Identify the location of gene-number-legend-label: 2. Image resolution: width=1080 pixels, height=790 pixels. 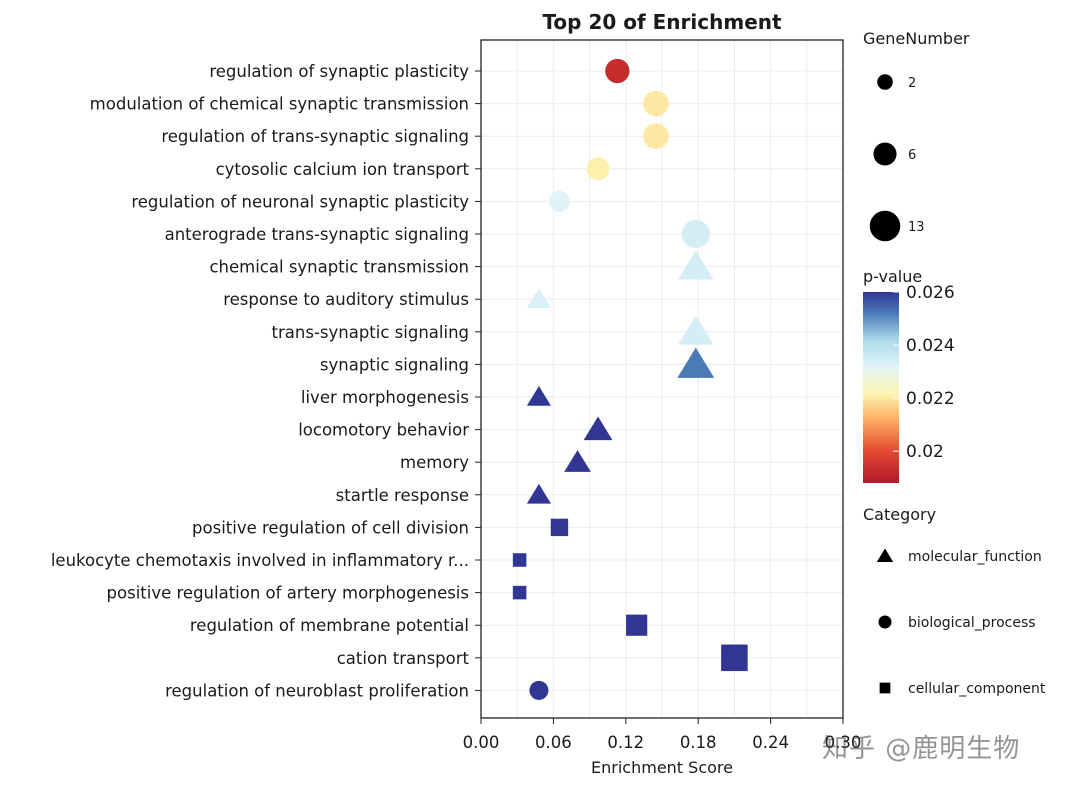
(912, 83).